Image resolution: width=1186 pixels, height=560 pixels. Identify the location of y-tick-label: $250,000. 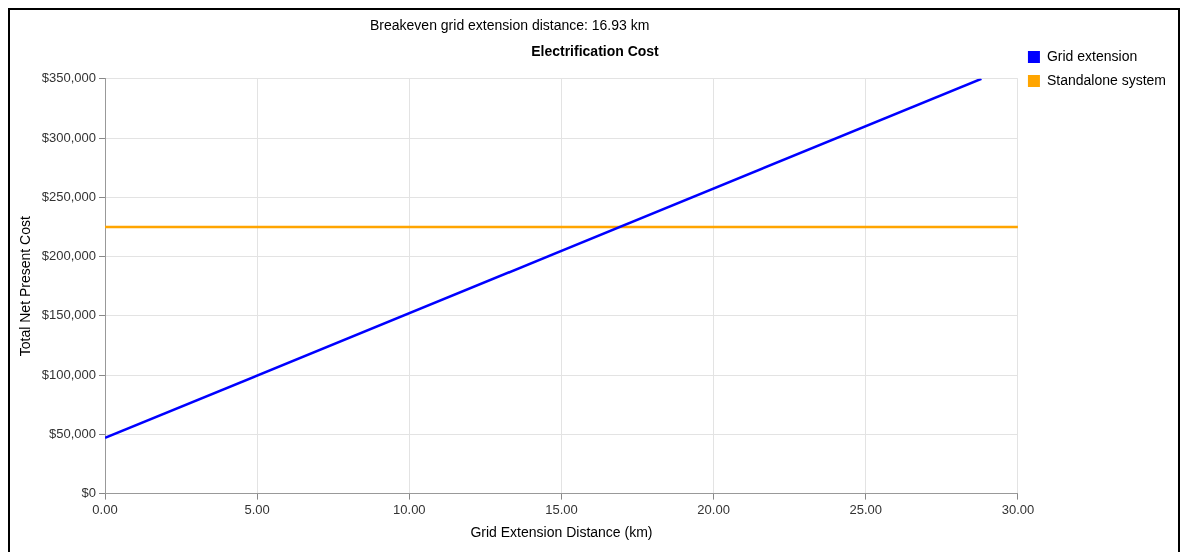
(69, 196).